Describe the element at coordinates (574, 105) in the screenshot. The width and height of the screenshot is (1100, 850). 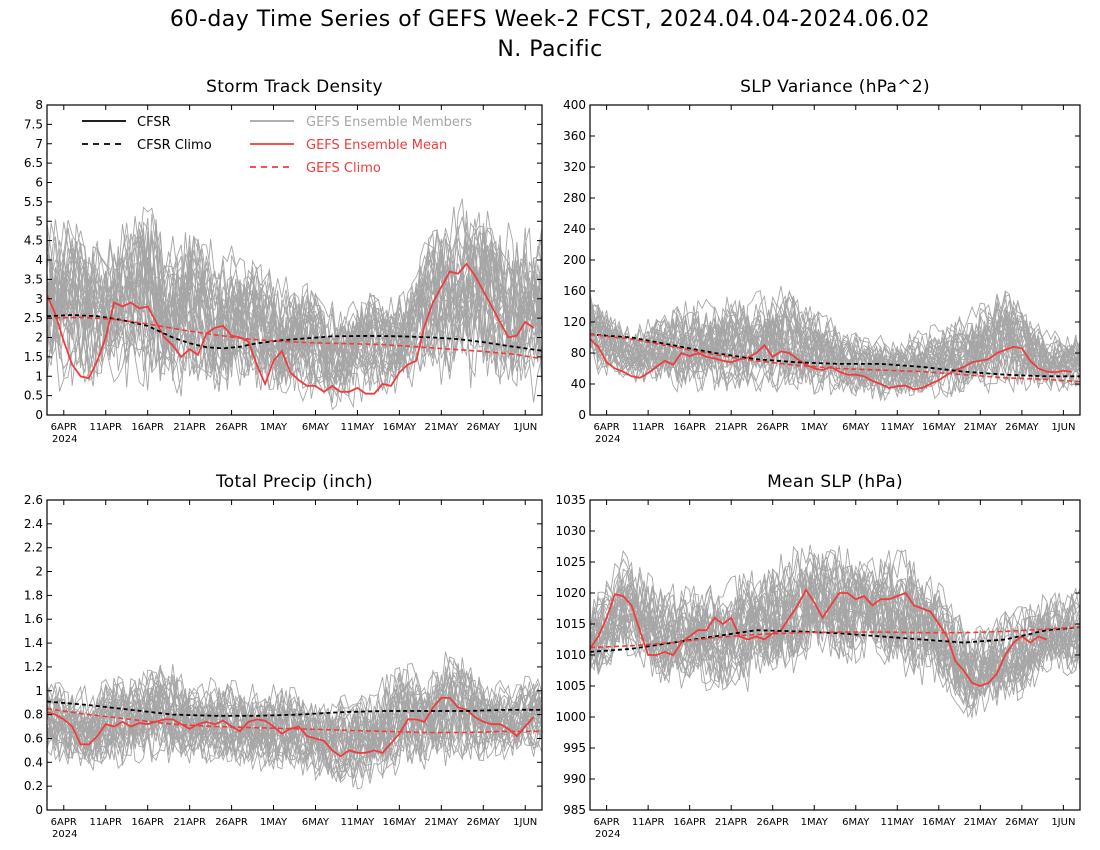
I see `y-tick-label: 400` at that location.